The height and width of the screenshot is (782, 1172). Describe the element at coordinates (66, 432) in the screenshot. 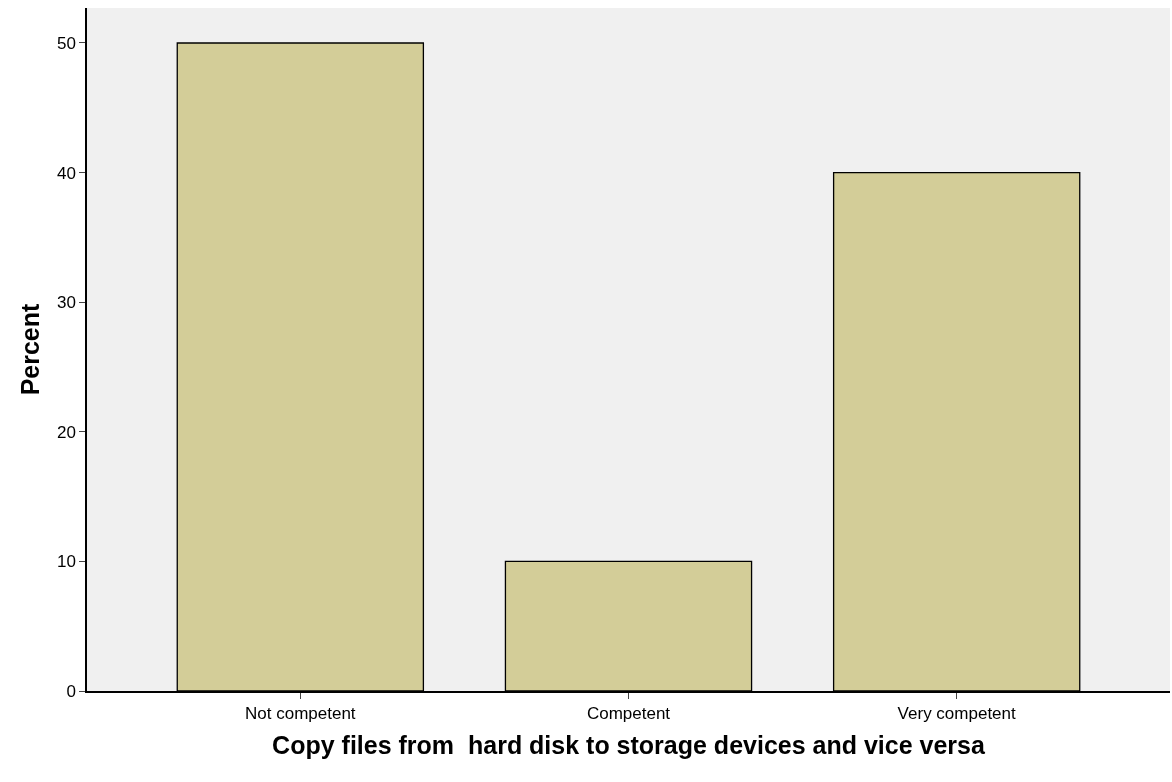

I see `y-tick-label: 20` at that location.